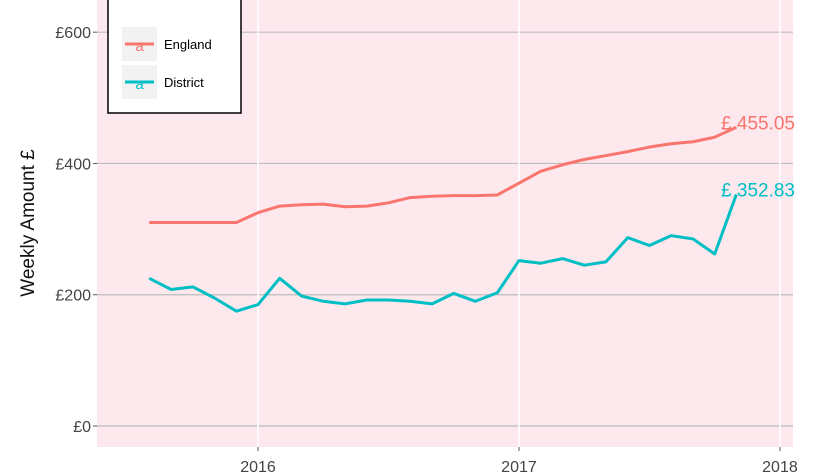  What do you see at coordinates (758, 123) in the screenshot?
I see `data-label: £ 455.05` at bounding box center [758, 123].